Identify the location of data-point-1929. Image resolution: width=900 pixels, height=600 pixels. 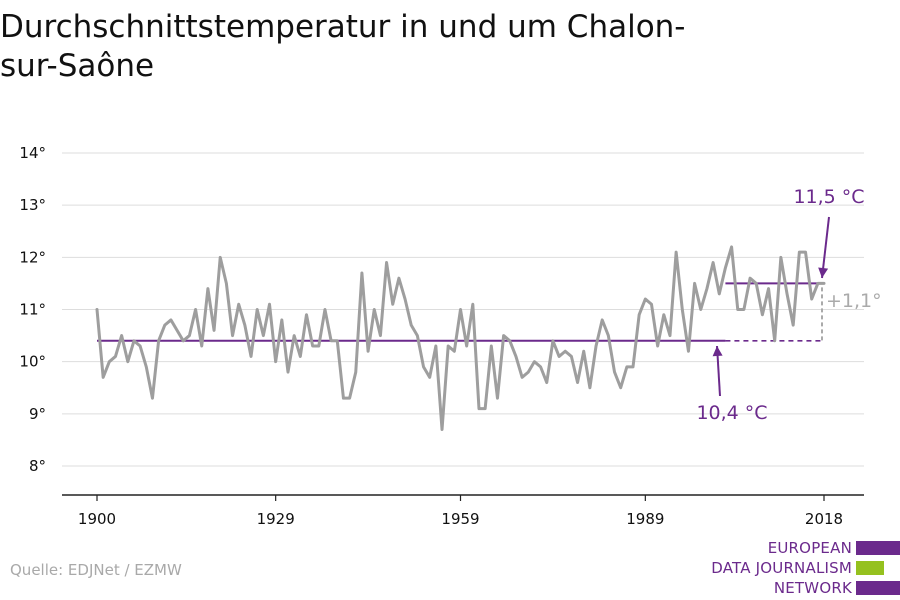
(275, 361).